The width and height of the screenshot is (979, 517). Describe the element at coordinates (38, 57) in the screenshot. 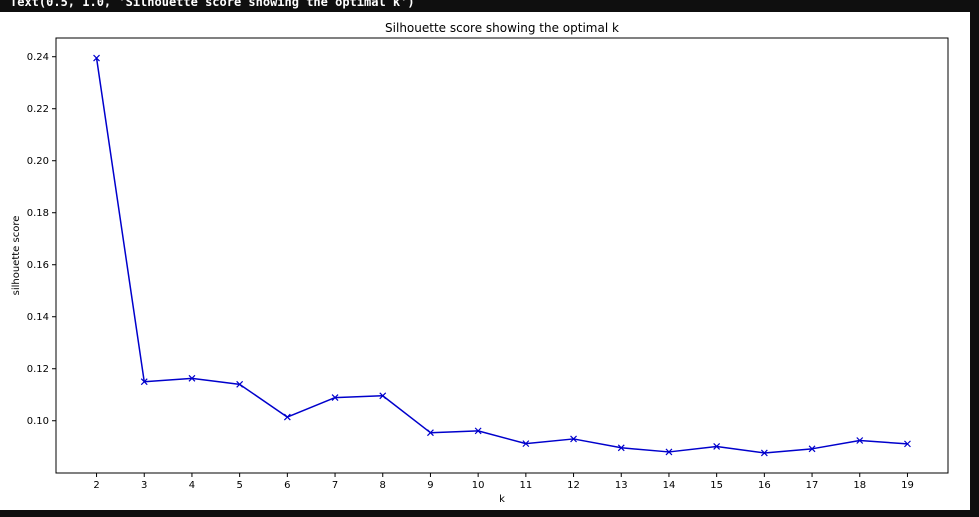

I see `y-tick-label: 0.24` at that location.